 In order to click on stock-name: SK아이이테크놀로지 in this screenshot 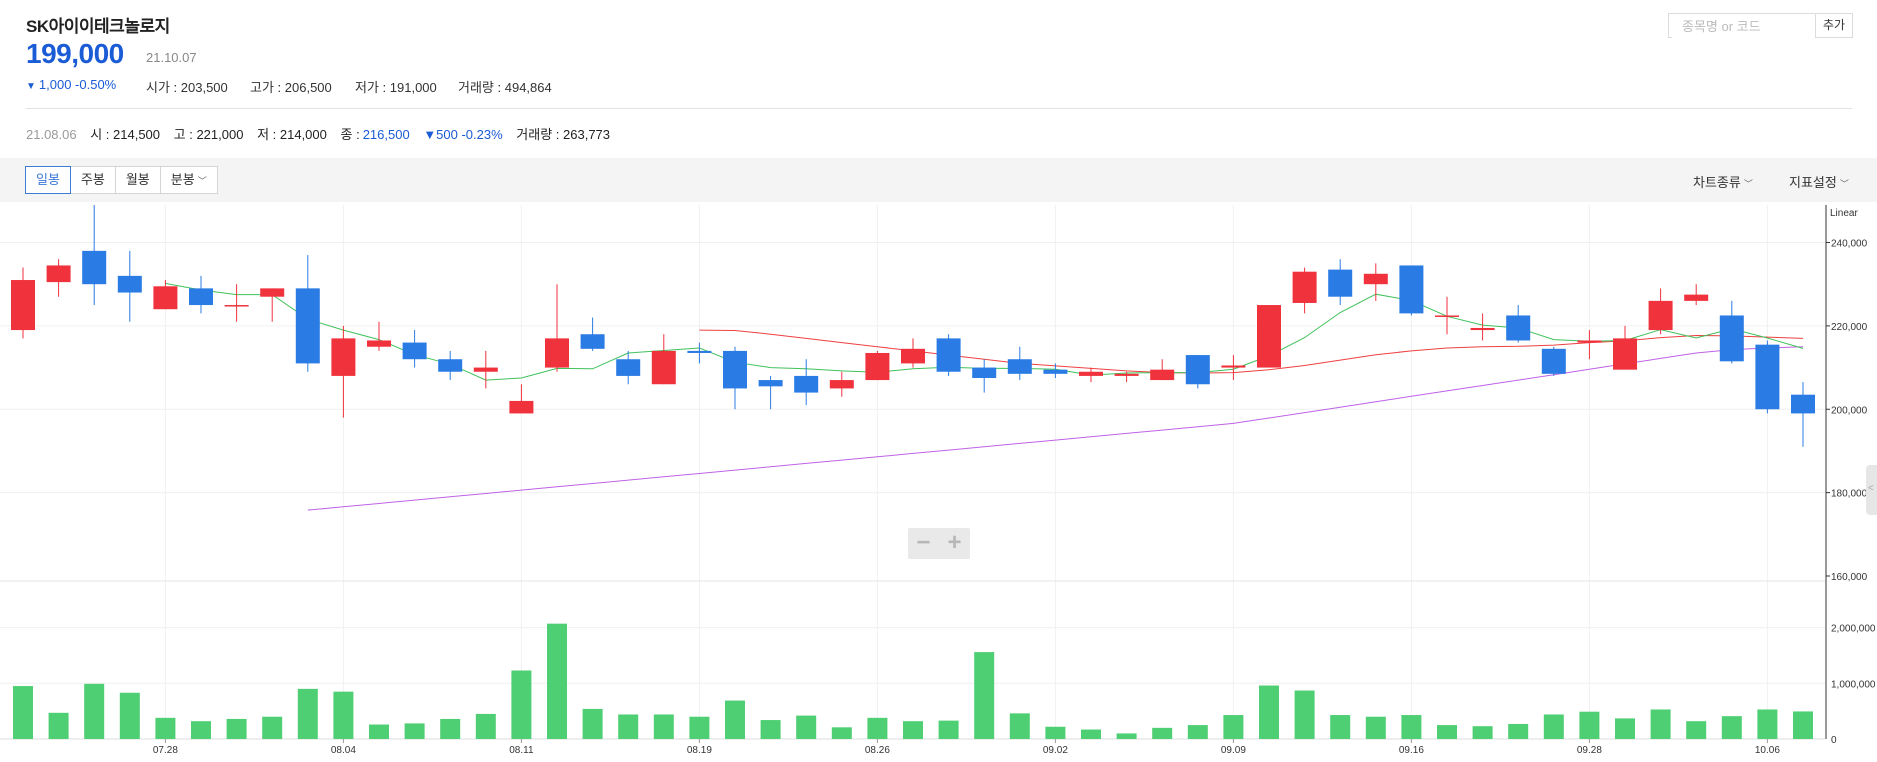, I will do `click(98, 26)`.